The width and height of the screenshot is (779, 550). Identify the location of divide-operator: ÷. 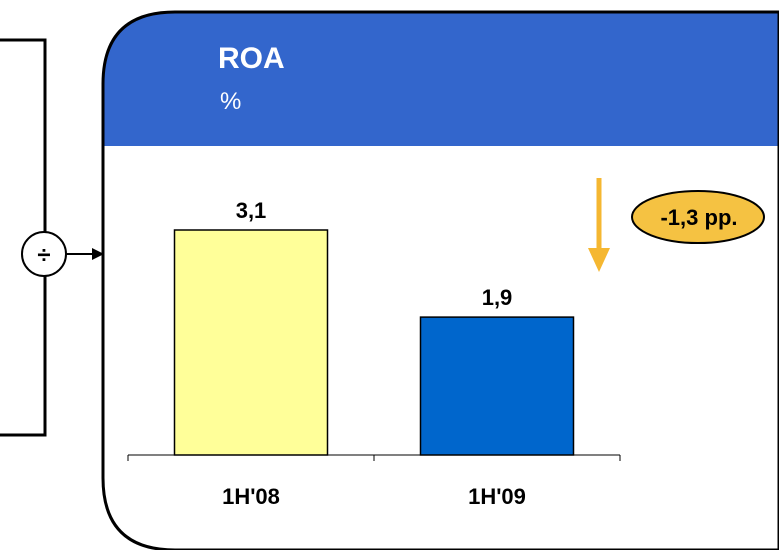
(44, 254).